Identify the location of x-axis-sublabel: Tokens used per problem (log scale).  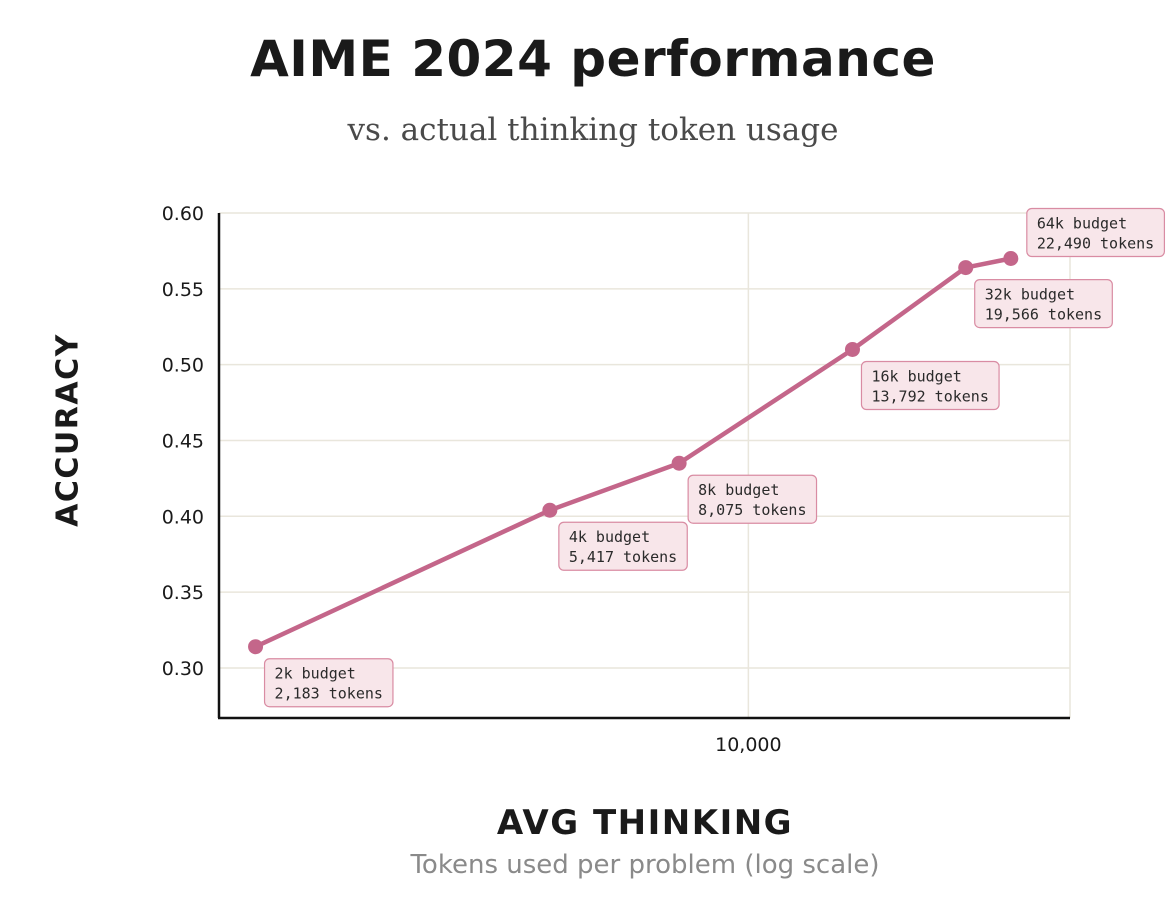
(645, 865).